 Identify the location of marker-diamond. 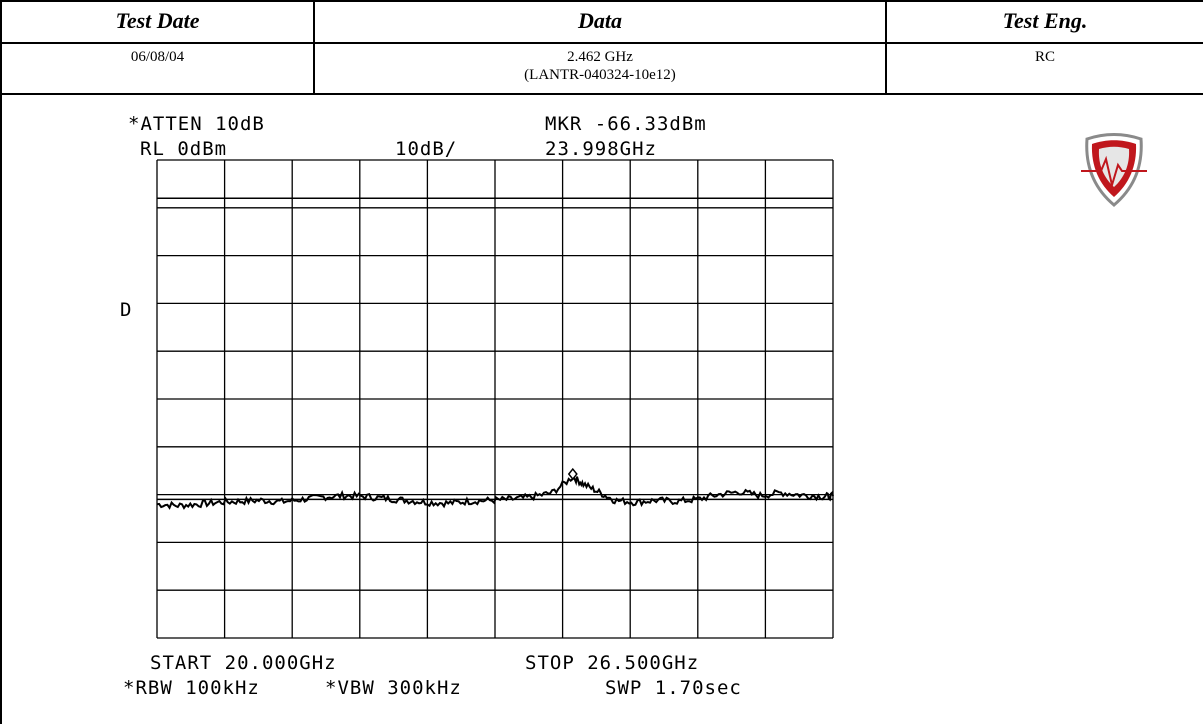
(572, 474).